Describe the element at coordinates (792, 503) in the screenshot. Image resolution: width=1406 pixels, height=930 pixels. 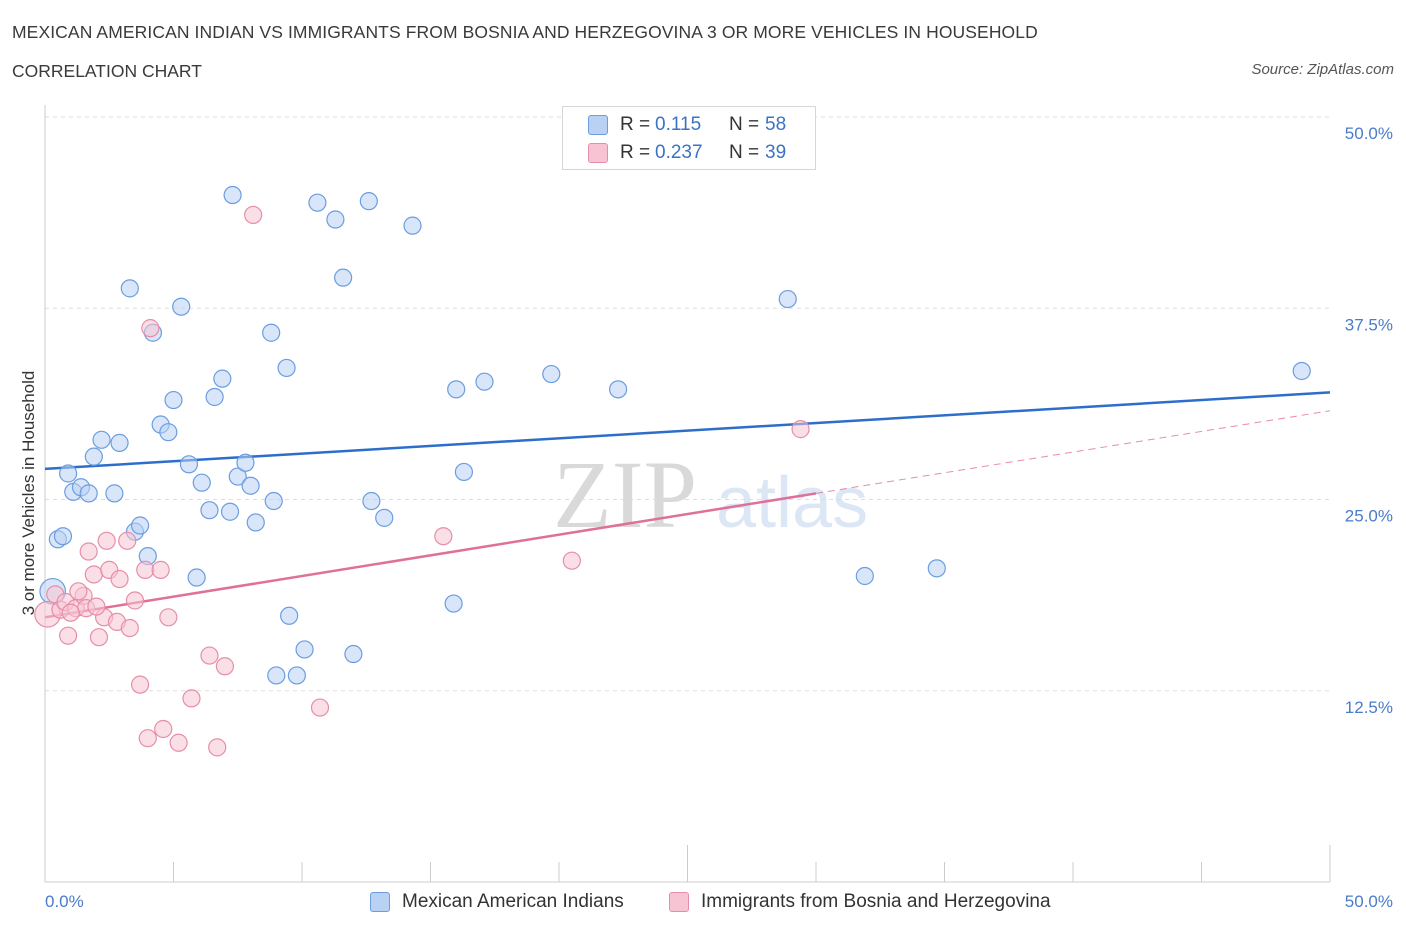
I see `watermark-atlas: atlas` at that location.